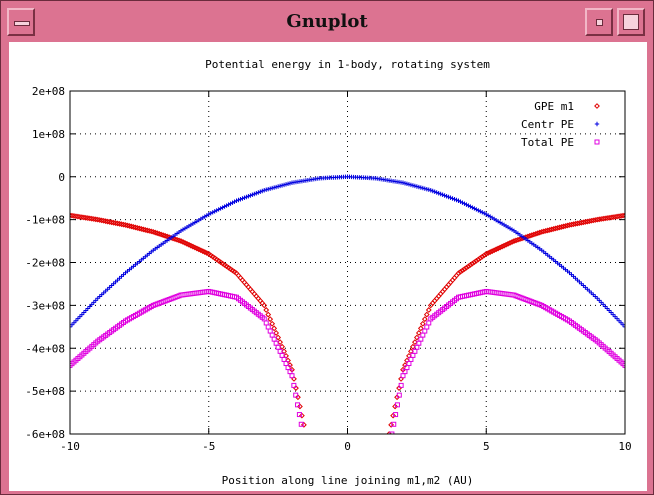  What do you see at coordinates (631, 22) in the screenshot?
I see `maximize-button` at bounding box center [631, 22].